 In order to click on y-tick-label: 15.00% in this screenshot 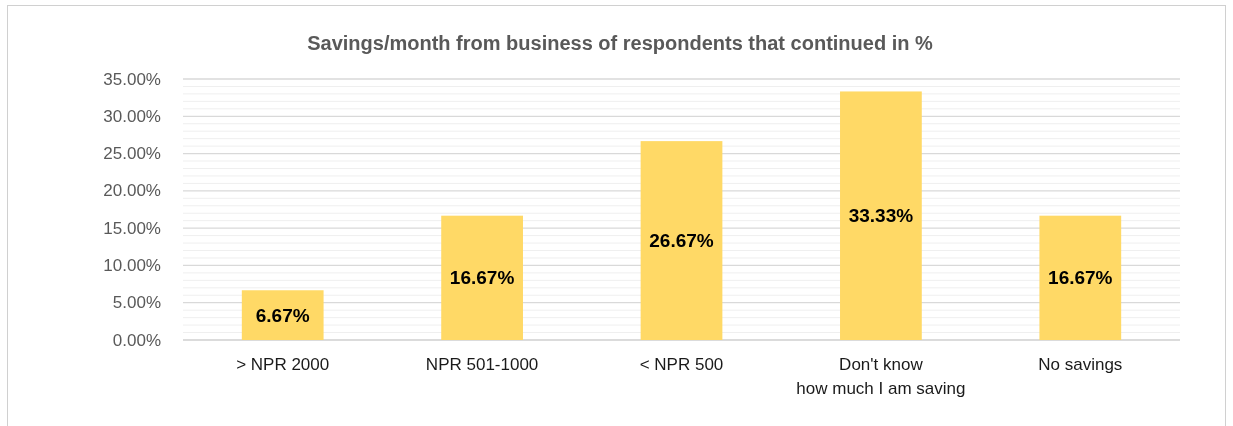, I will do `click(132, 228)`.